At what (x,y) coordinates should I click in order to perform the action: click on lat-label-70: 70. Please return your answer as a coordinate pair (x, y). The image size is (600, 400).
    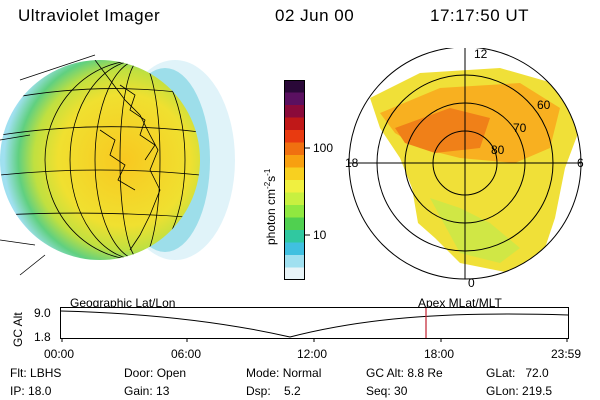
    Looking at the image, I should click on (520, 128).